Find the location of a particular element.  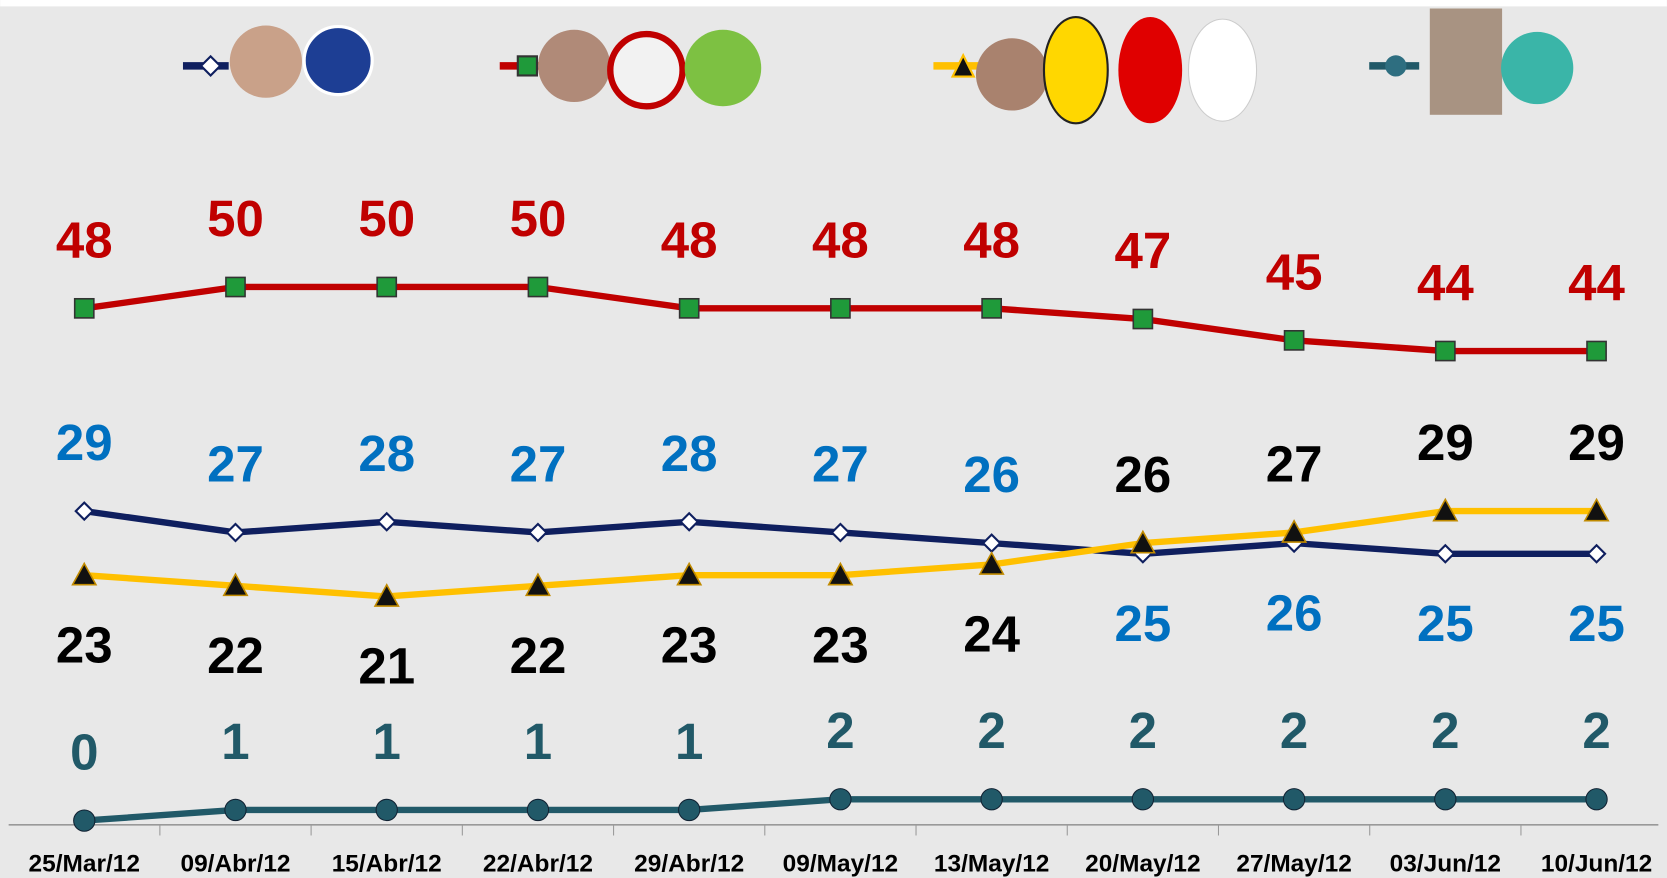

data-label: 0 is located at coordinates (84, 752).